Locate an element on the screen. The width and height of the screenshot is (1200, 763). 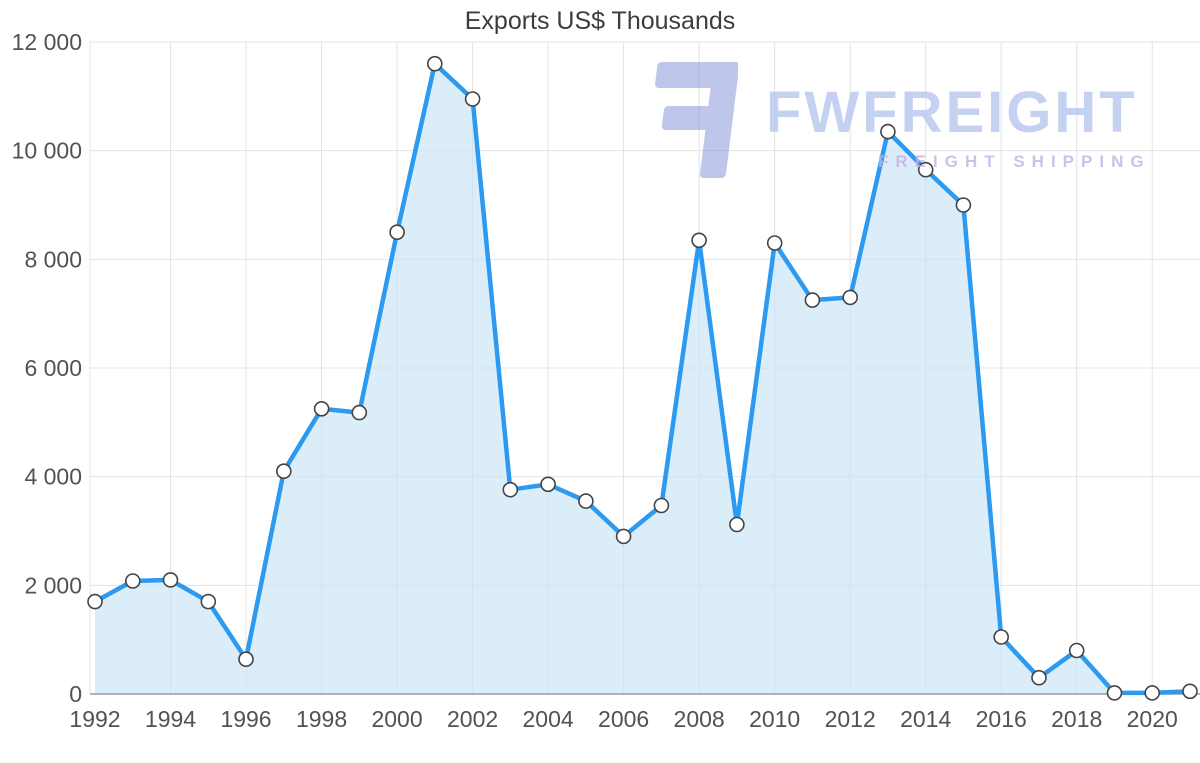
y-tick-label: 6 000 is located at coordinates (53, 368).